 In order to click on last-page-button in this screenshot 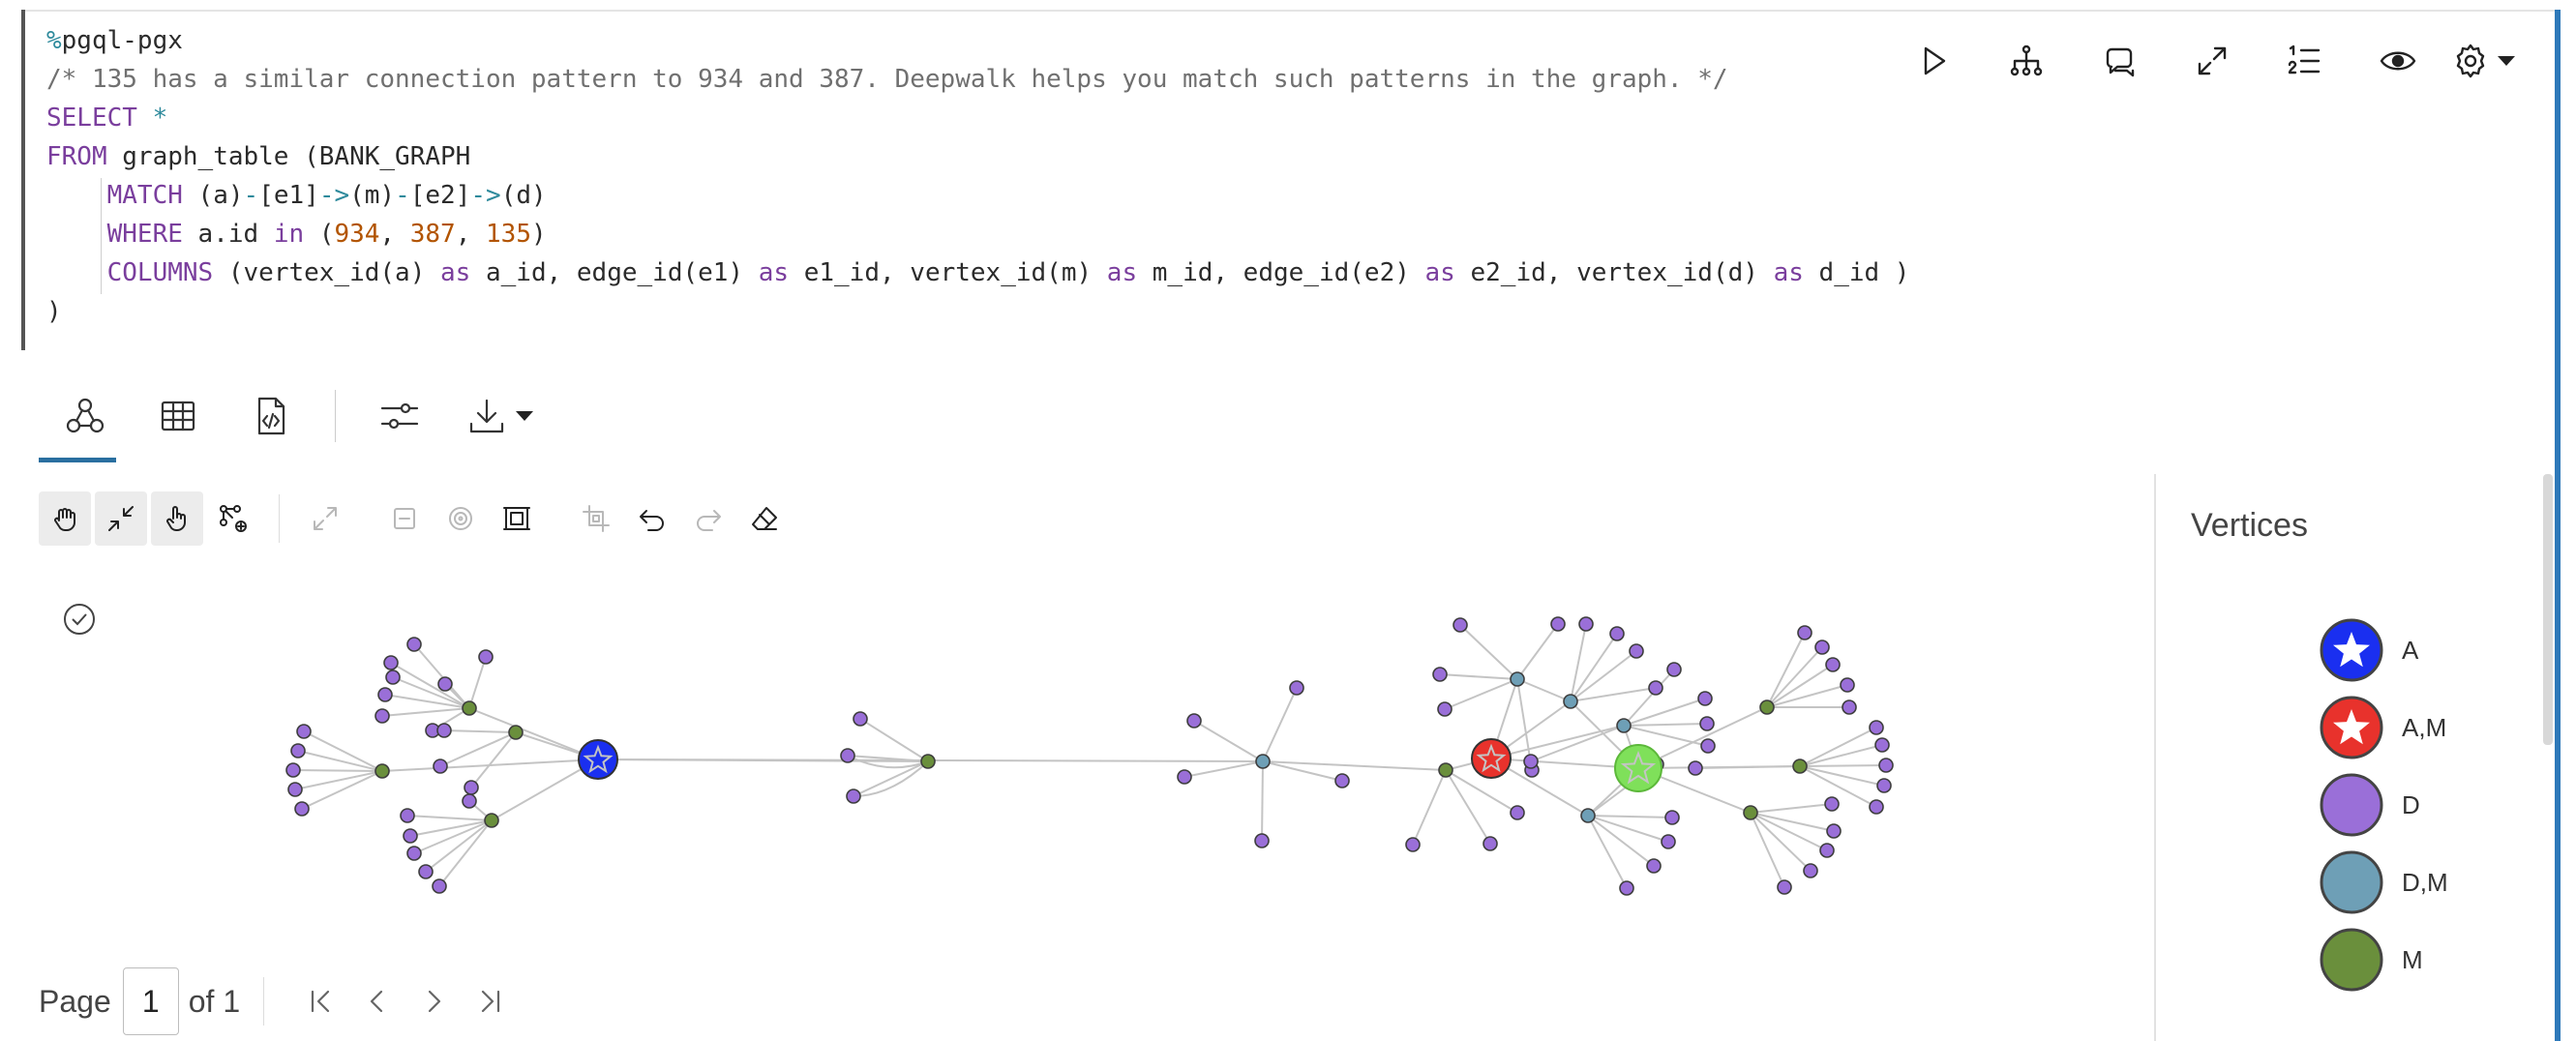, I will do `click(490, 1001)`.